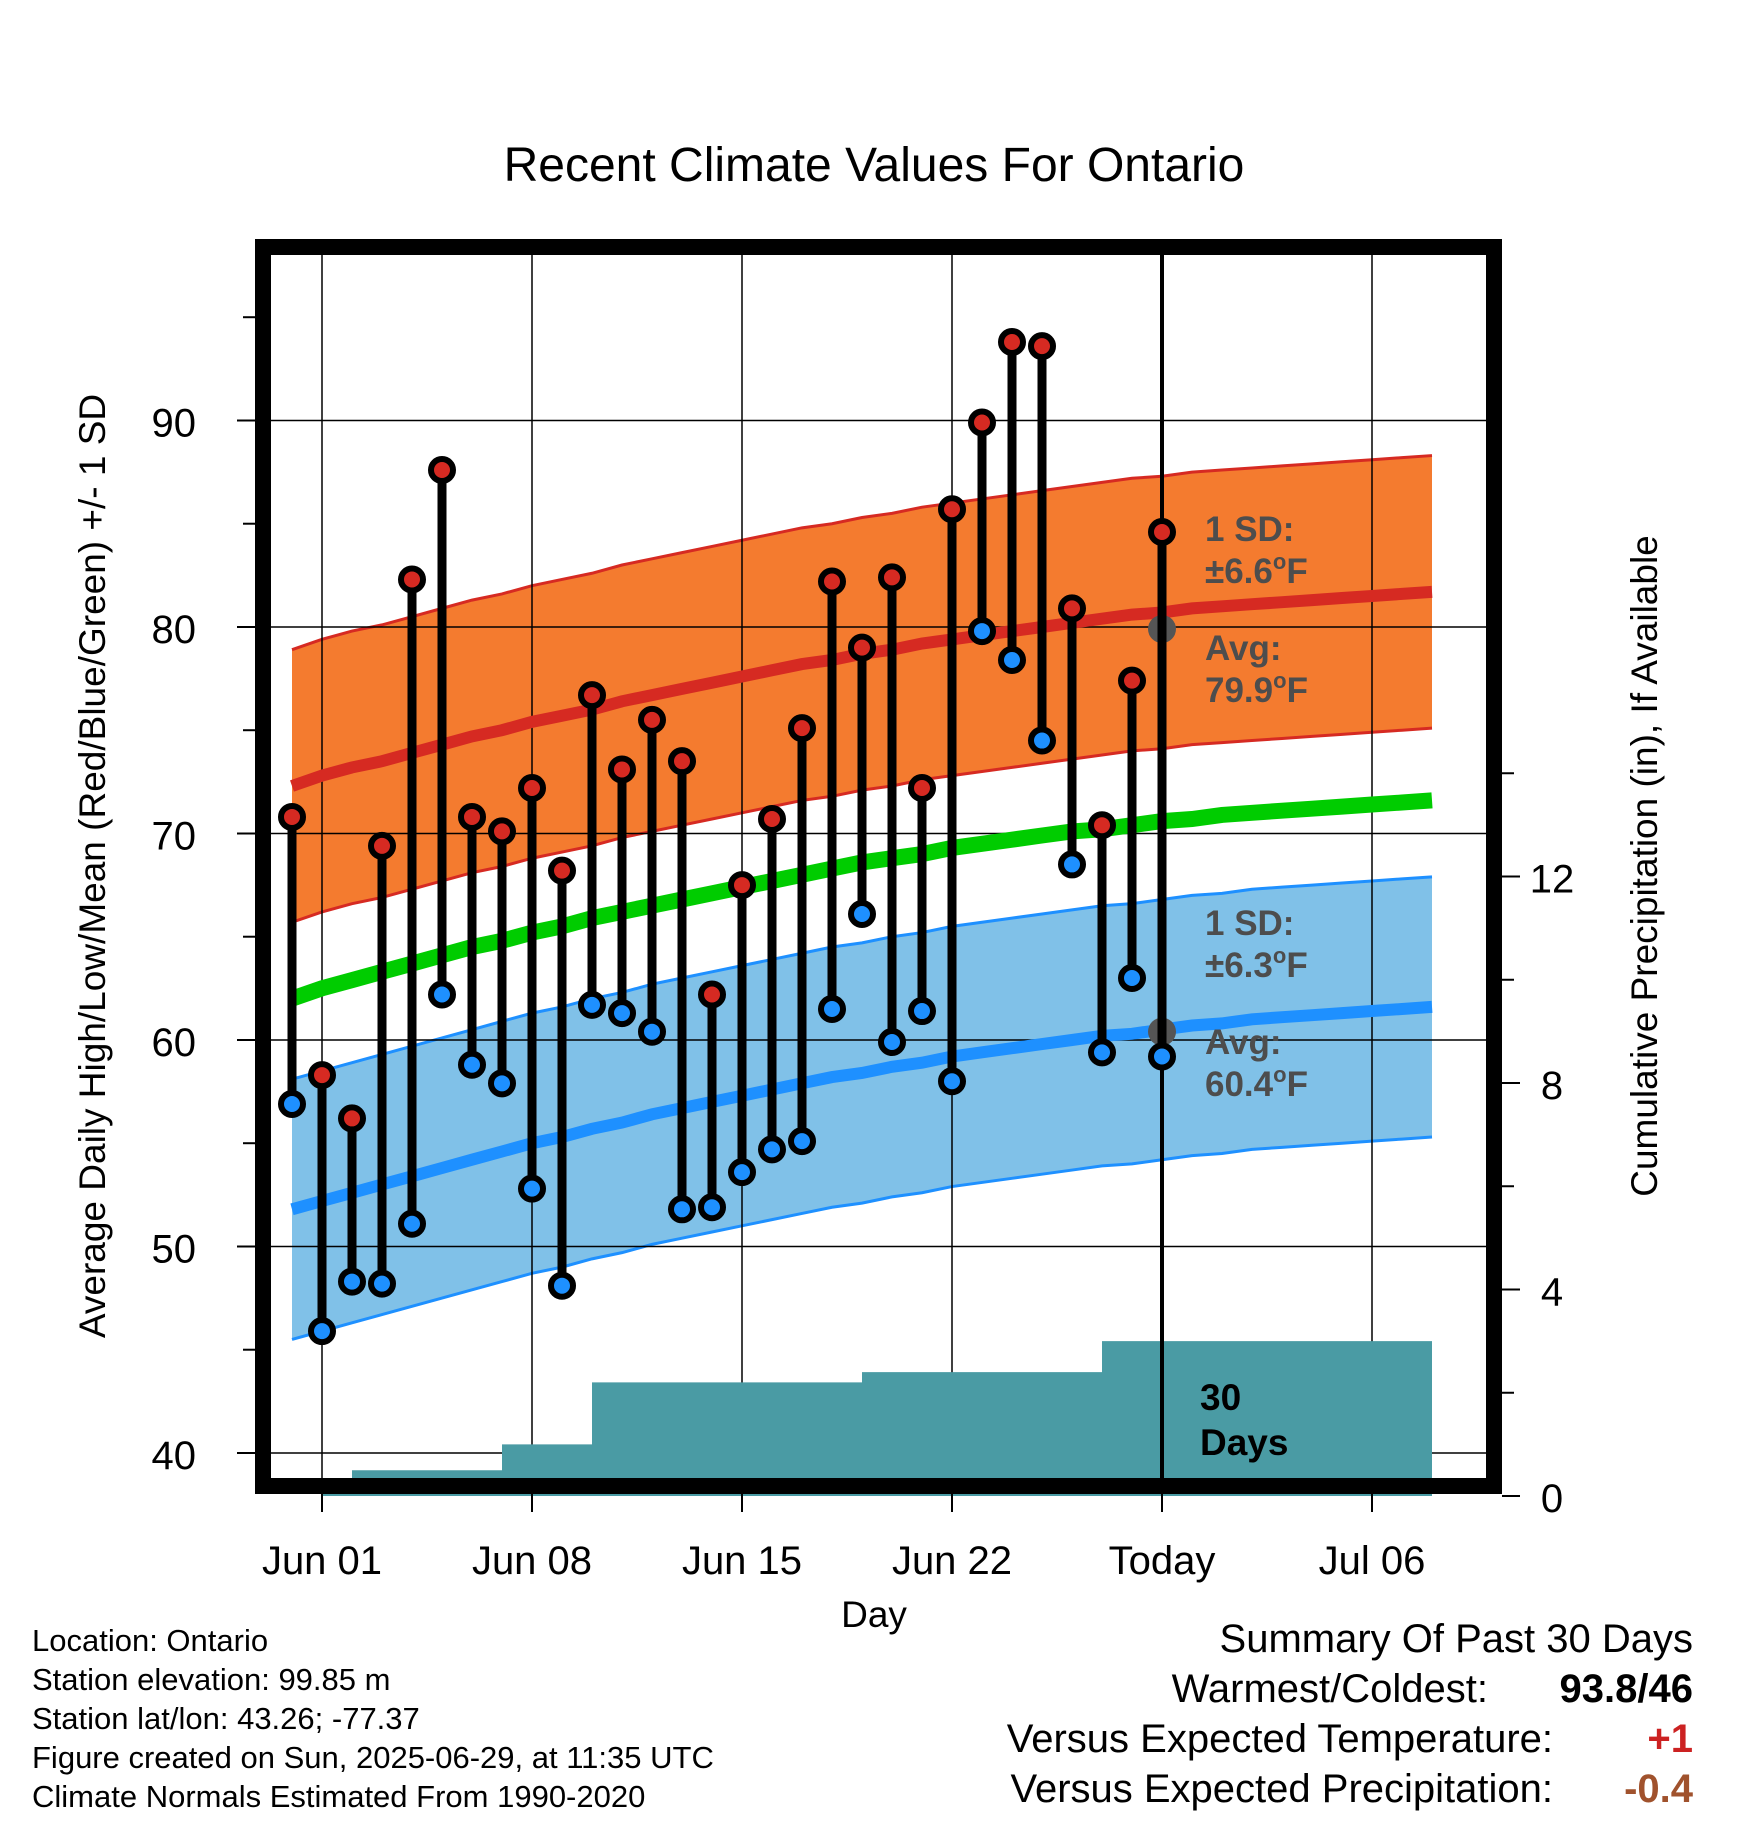  Describe the element at coordinates (174, 630) in the screenshot. I see `y-tick-label: 80` at that location.